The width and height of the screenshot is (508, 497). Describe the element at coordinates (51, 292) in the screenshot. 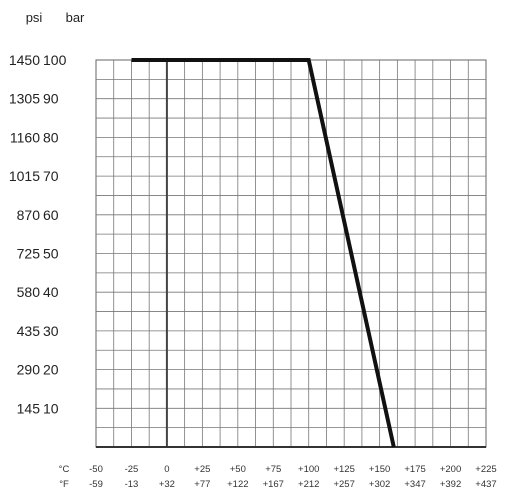

I see `y-tick-label-bar: 40` at that location.